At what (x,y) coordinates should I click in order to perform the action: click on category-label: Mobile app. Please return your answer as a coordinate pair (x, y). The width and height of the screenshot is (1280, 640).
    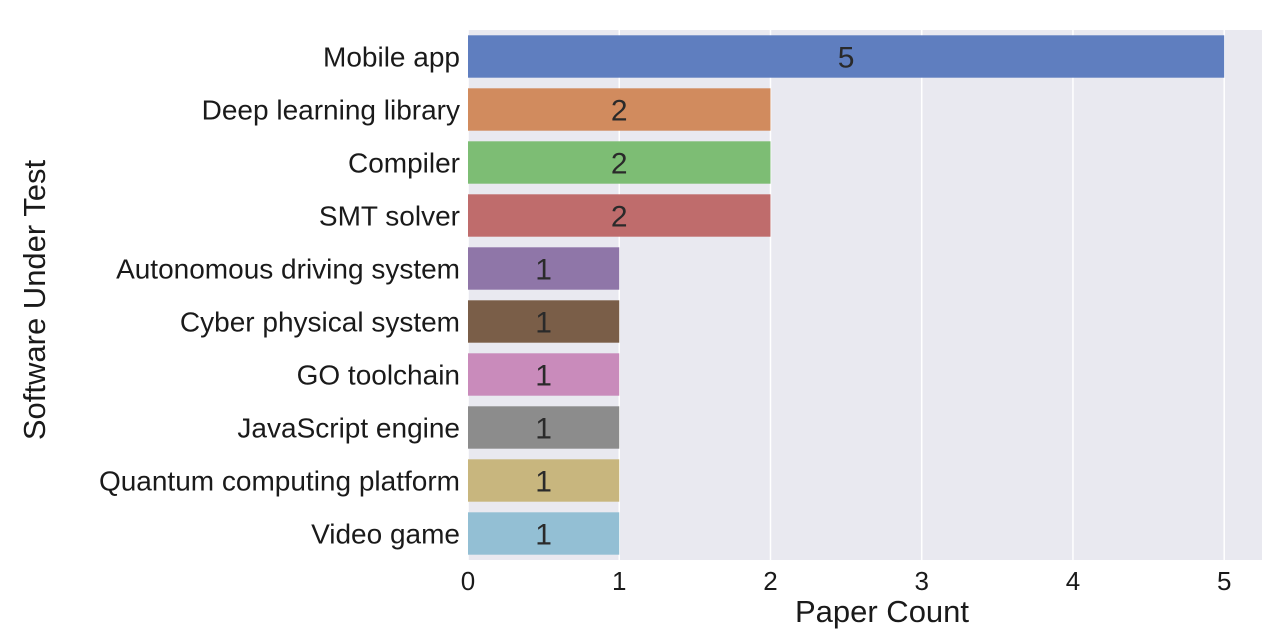
    Looking at the image, I should click on (391, 57).